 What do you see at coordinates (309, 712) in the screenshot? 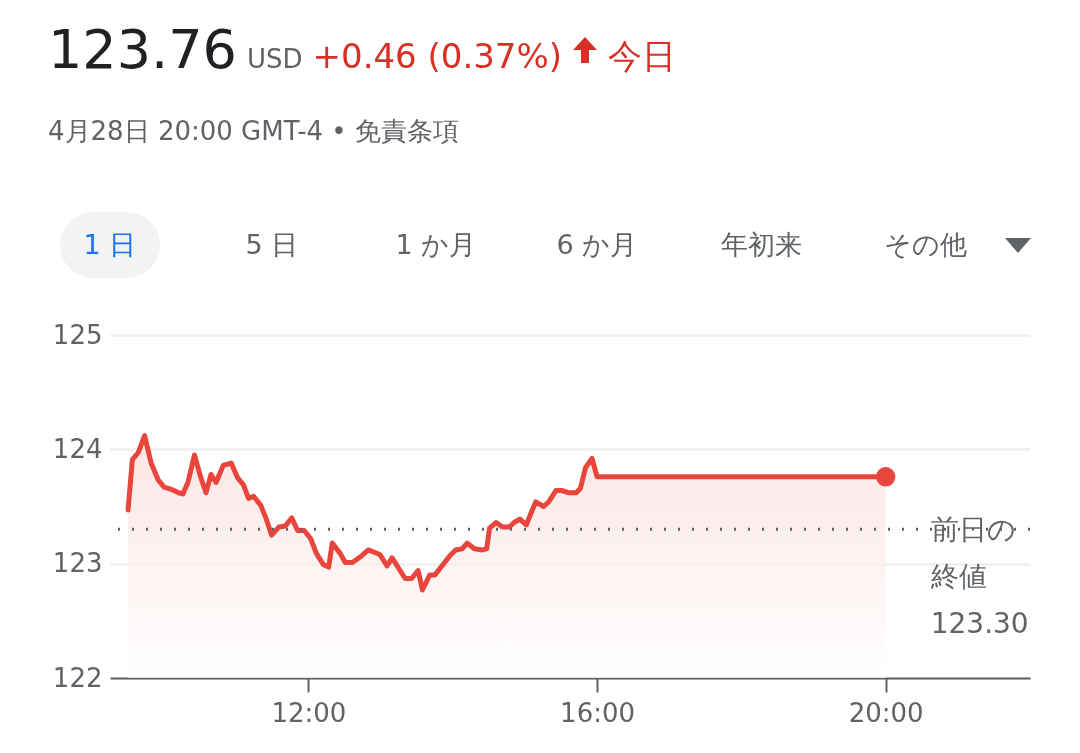
I see `x-tick-label: 12:00` at bounding box center [309, 712].